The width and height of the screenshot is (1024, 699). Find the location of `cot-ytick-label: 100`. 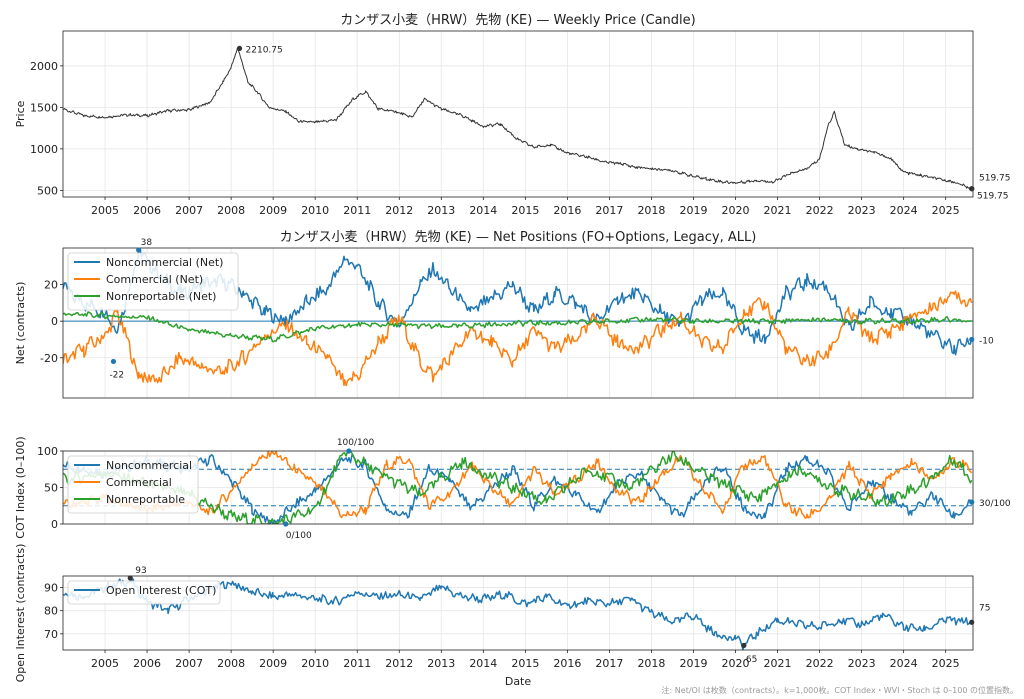

cot-ytick-label: 100 is located at coordinates (47, 451).